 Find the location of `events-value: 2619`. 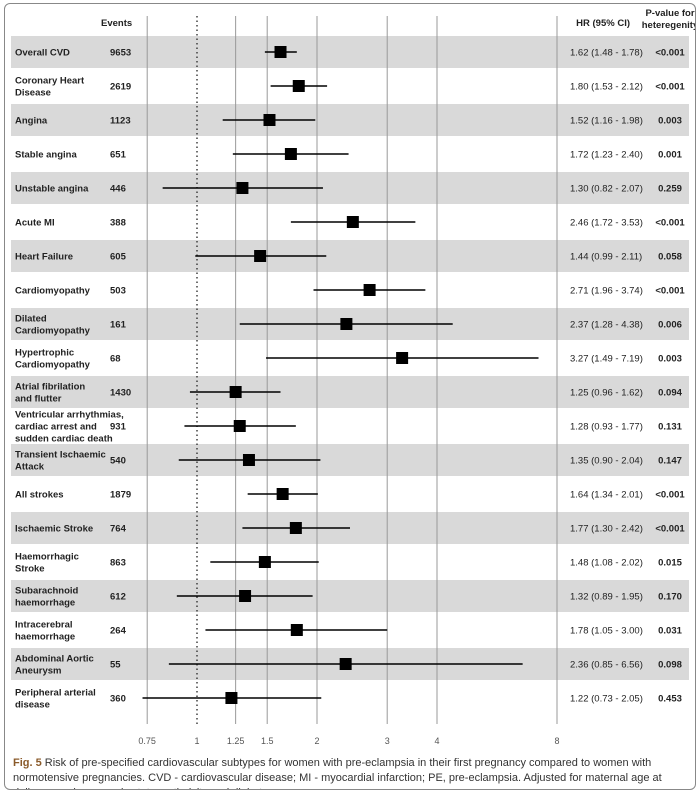

events-value: 2619 is located at coordinates (120, 87).